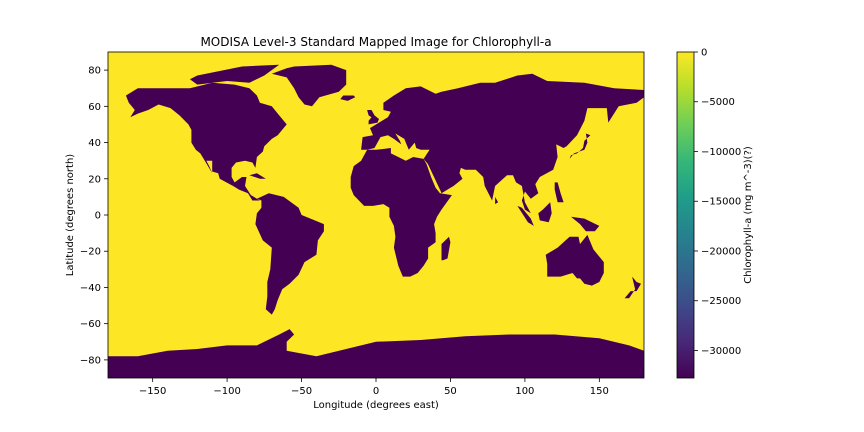 This screenshot has height=432, width=864. I want to click on landmass-madagascar, so click(446, 248).